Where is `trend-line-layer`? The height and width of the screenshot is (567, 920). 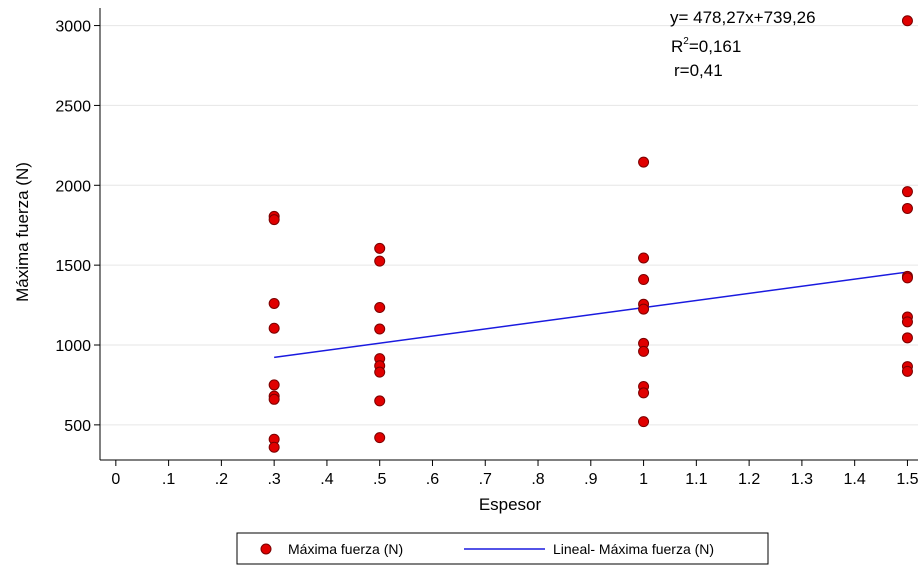 trend-line-layer is located at coordinates (591, 315).